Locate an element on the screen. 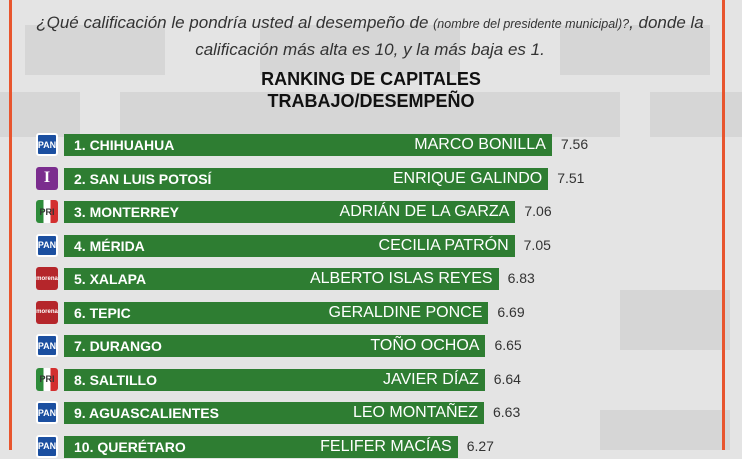  mayor-label: ALBERTO ISLAS REYES is located at coordinates (401, 278).